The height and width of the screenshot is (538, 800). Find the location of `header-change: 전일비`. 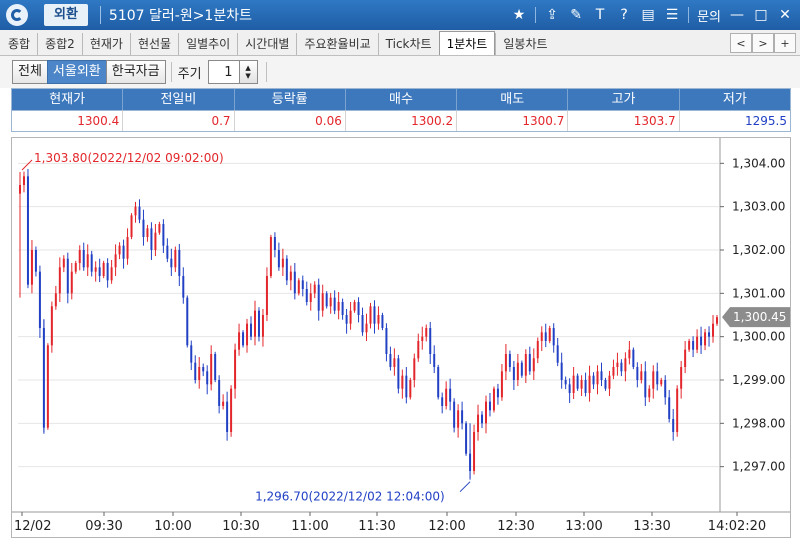

header-change: 전일비 is located at coordinates (179, 99).